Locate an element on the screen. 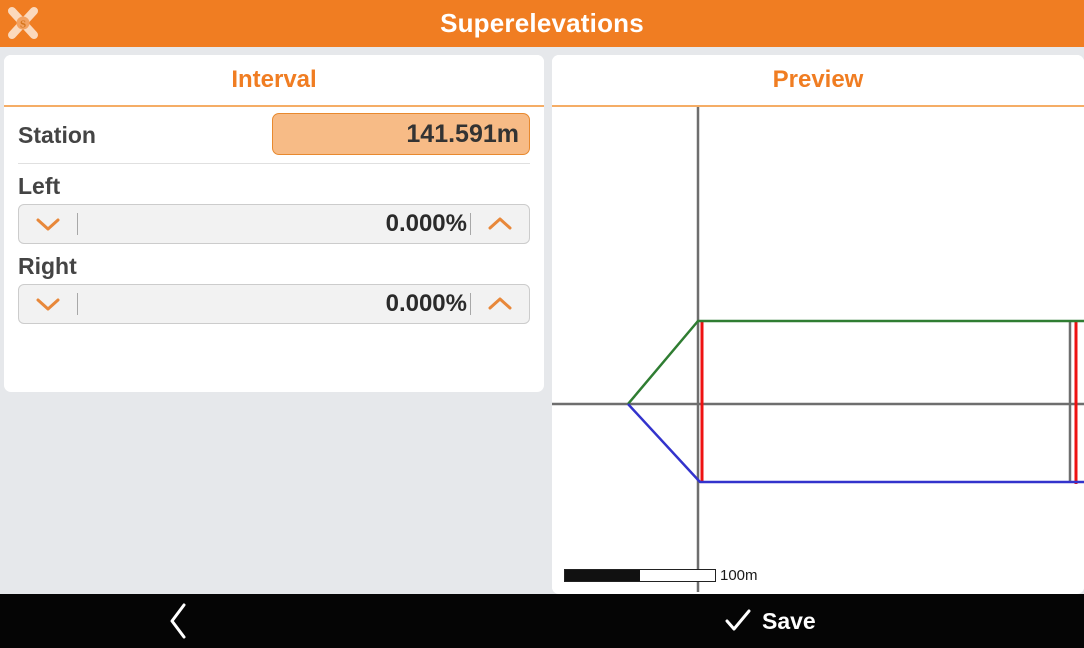  left-value-text: 0.000% is located at coordinates (426, 223).